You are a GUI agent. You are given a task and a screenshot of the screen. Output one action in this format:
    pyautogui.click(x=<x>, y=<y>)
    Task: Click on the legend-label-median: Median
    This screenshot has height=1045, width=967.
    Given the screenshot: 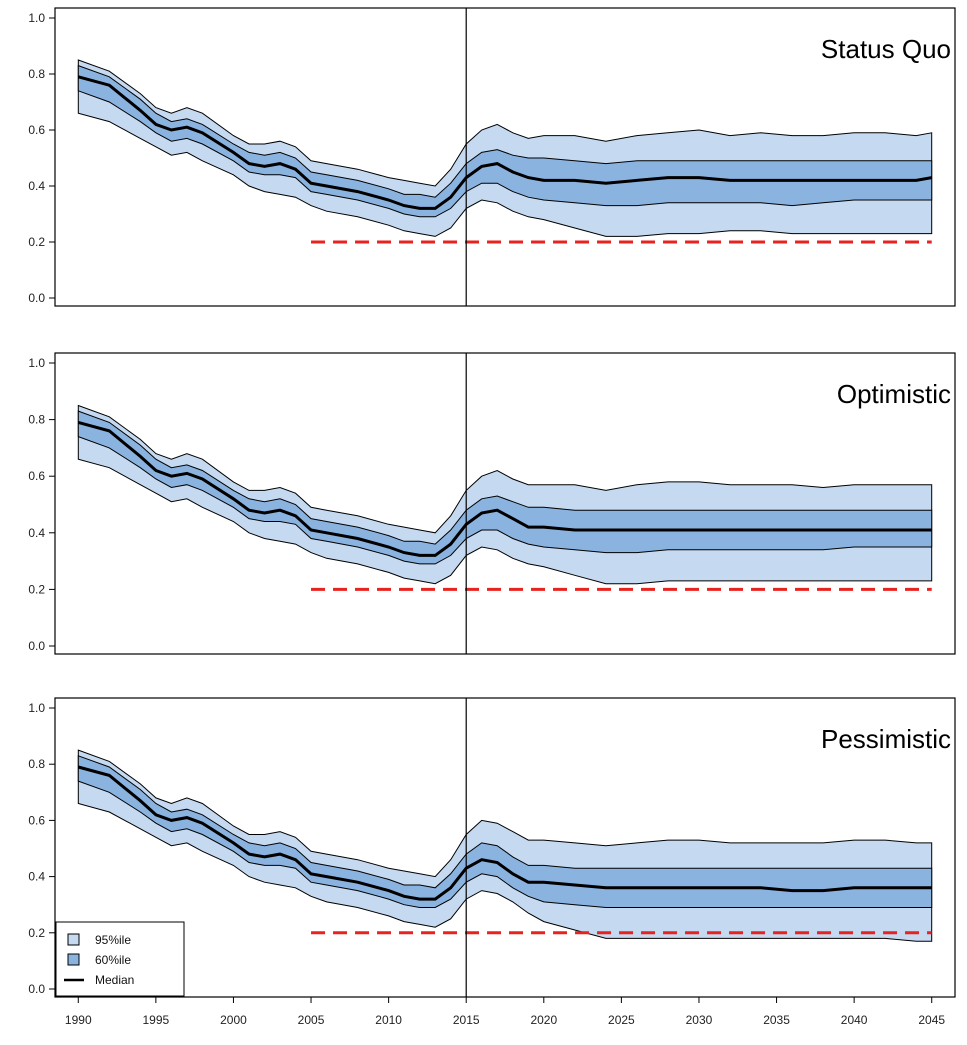 What is the action you would take?
    pyautogui.click(x=114, y=980)
    